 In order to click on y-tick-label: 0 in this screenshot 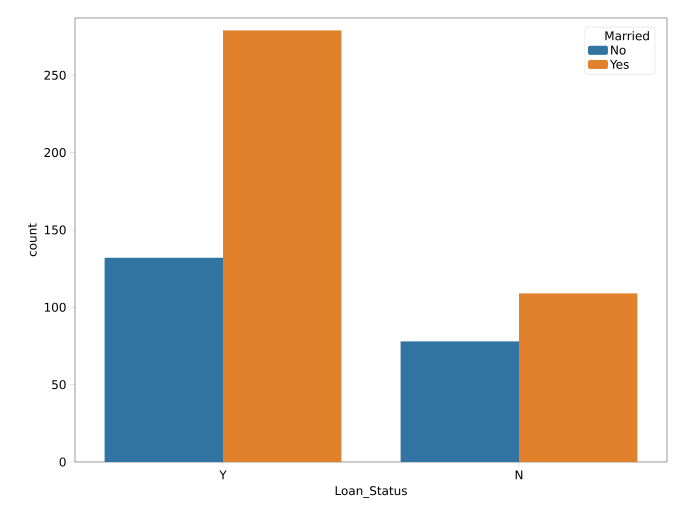, I will do `click(63, 462)`.